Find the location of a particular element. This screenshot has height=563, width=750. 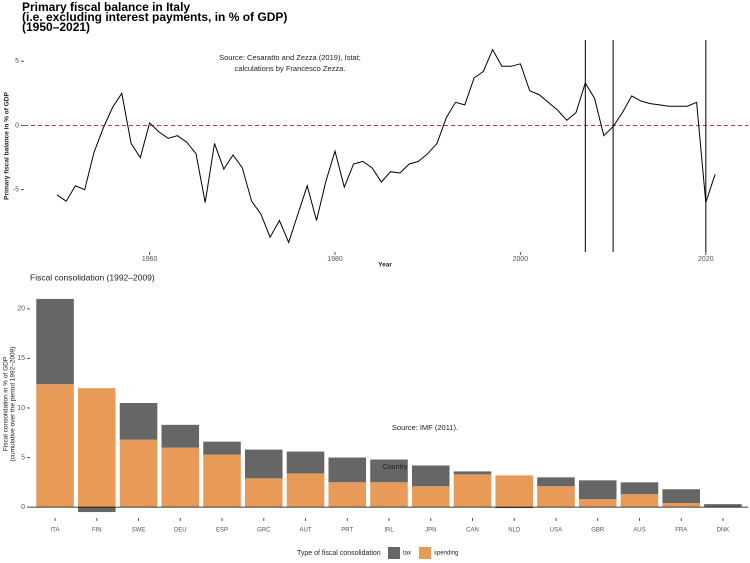

chart-title: Primary fiscal balance in Italy is located at coordinates (106, 7).